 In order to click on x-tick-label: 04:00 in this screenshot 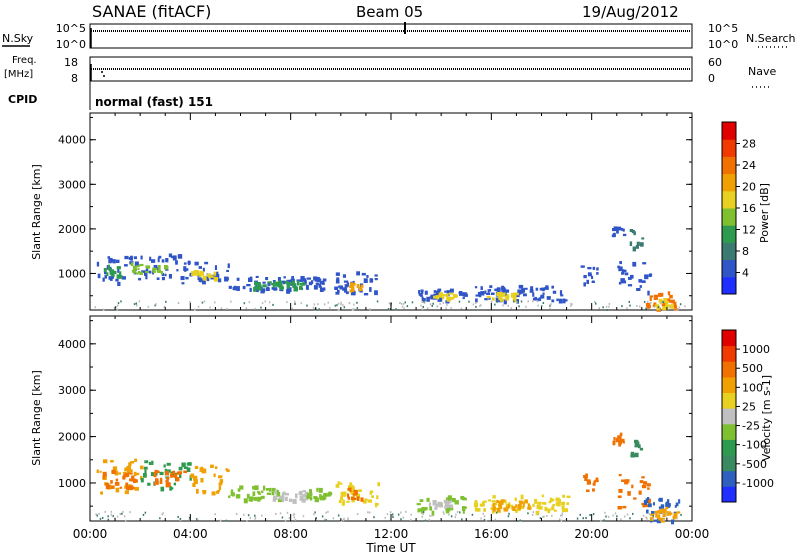, I will do `click(190, 534)`.